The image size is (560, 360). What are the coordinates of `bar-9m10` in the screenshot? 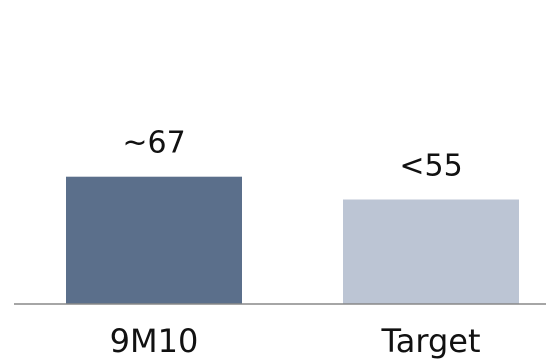 It's located at (154, 240).